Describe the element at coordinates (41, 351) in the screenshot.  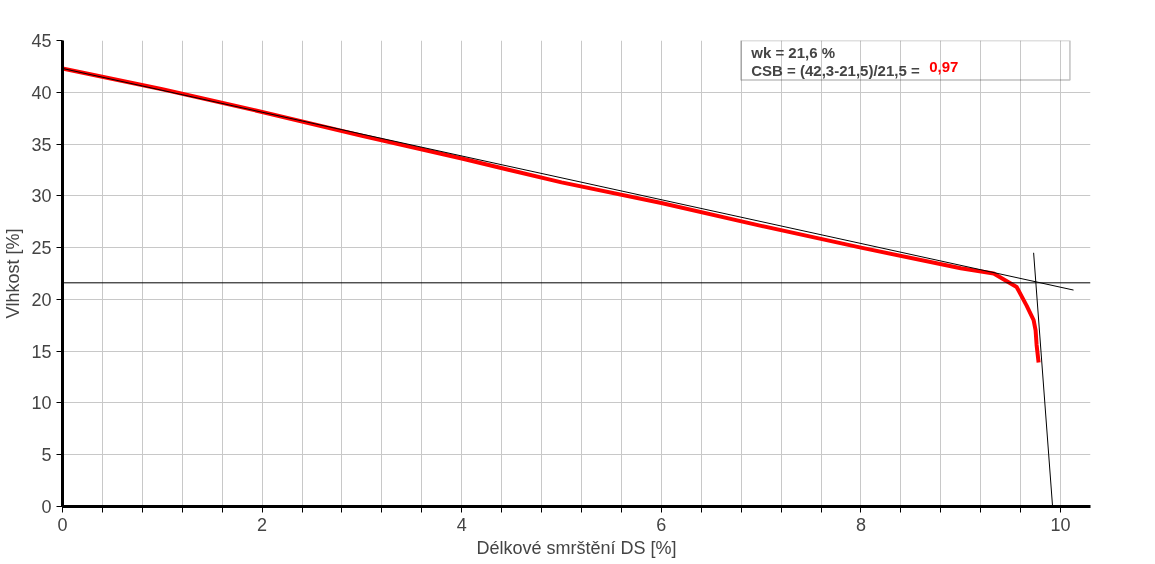
I see `y-tick-label: 15` at that location.